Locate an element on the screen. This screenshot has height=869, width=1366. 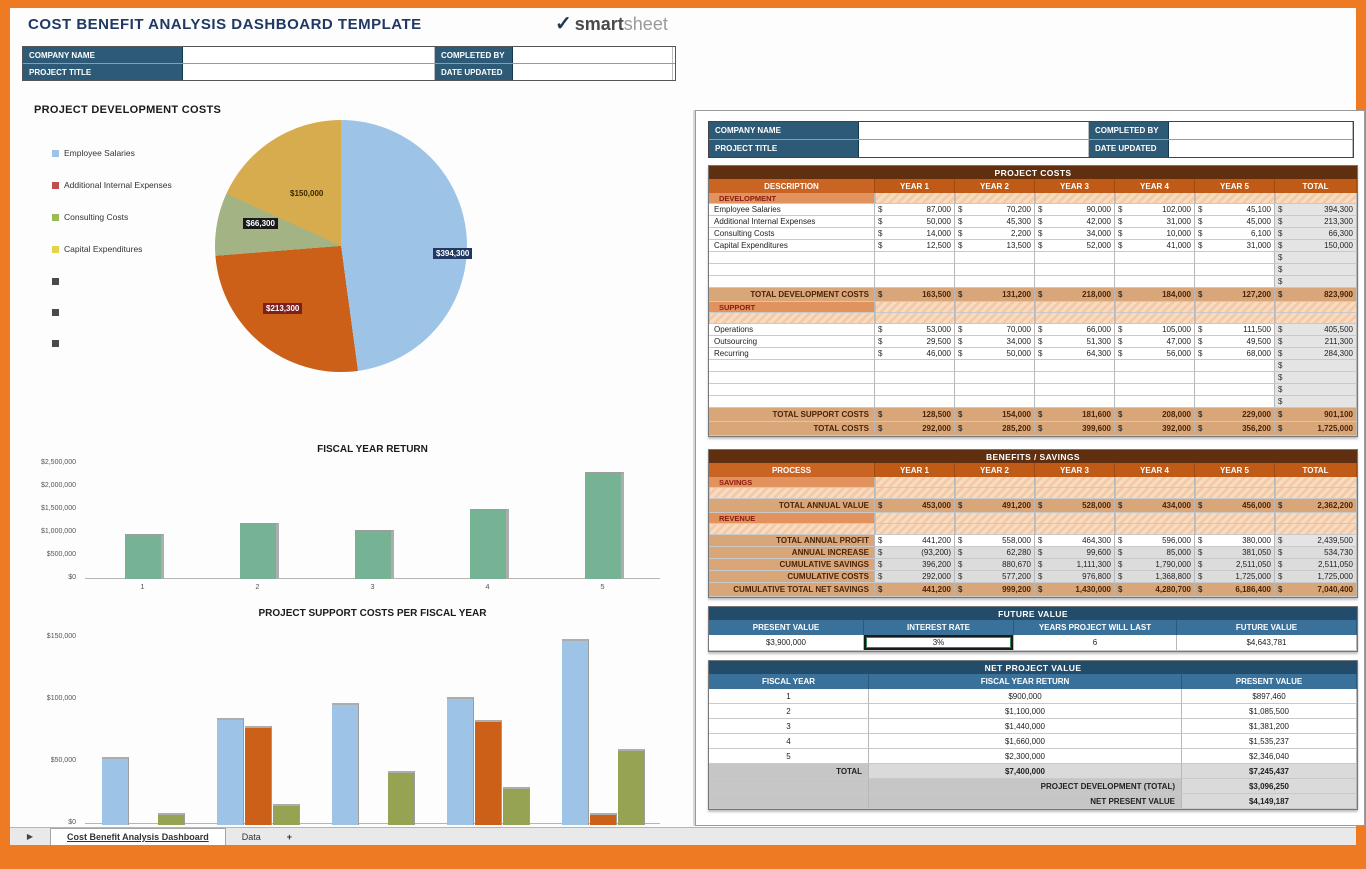
money-cell: $558,000 is located at coordinates (995, 541).